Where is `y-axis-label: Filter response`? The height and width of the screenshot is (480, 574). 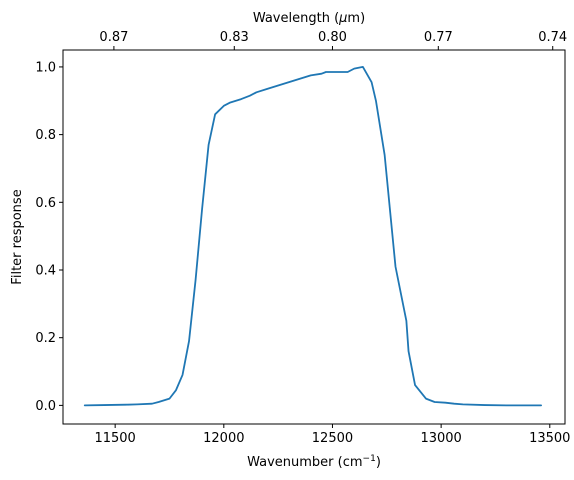
y-axis-label: Filter response is located at coordinates (17, 236).